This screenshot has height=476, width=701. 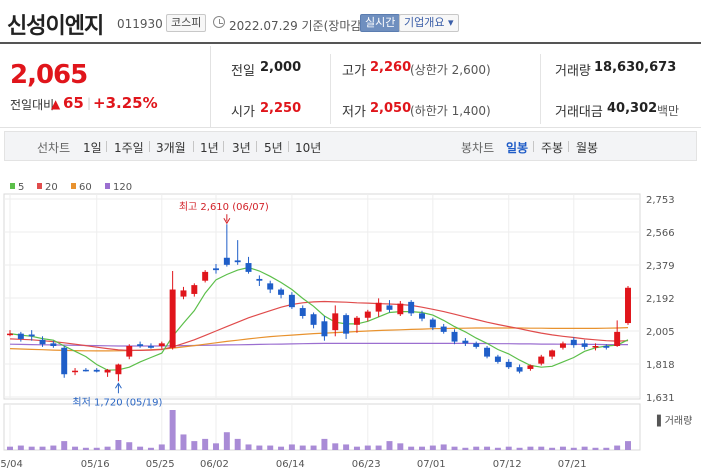 What do you see at coordinates (380, 23) in the screenshot?
I see `realtime-button: 실시간` at bounding box center [380, 23].